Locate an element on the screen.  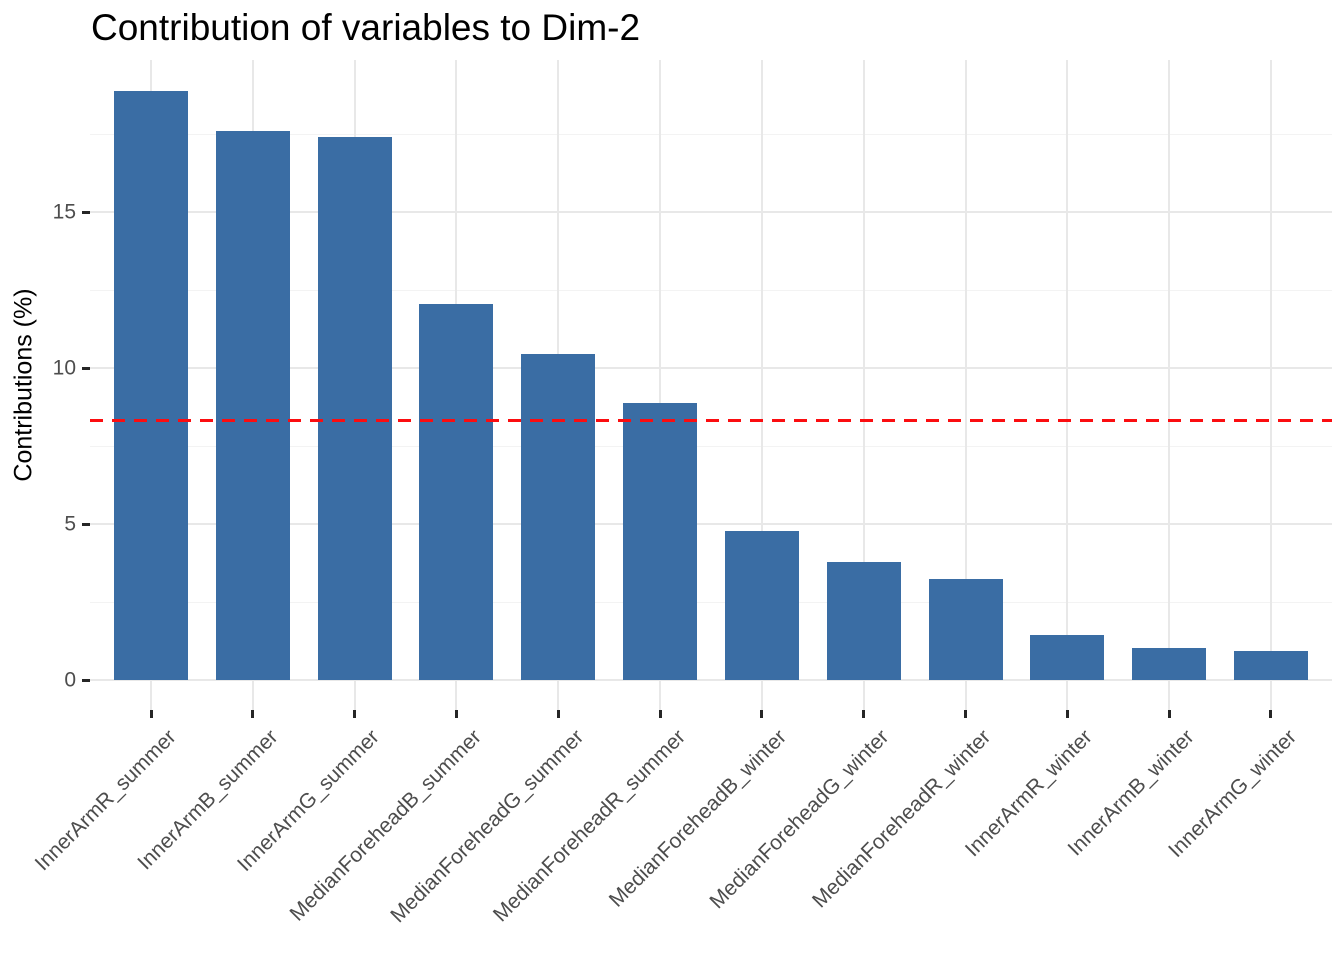
bar-MedianForeheadB_summer is located at coordinates (456, 492).